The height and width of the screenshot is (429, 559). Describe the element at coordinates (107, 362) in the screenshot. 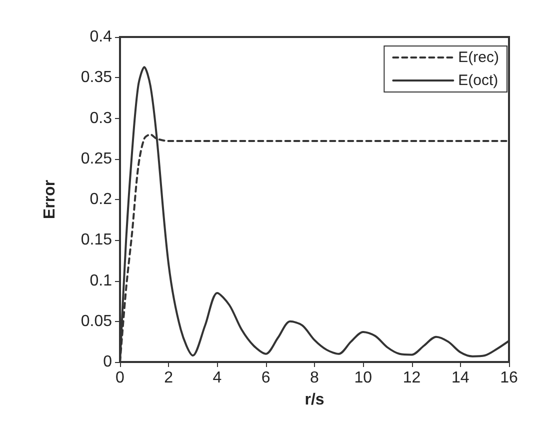

I see `y-tick-label: 0` at that location.